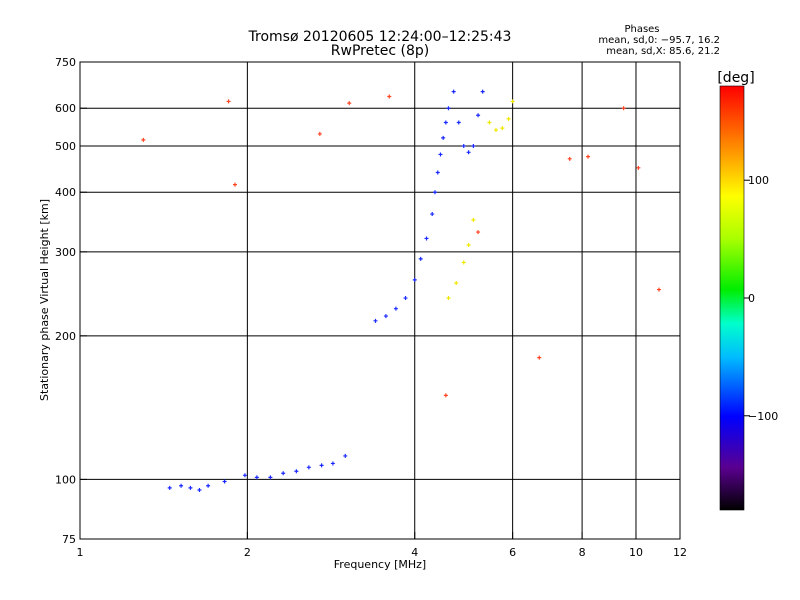  I want to click on y-tick-label: 75, so click(69, 539).